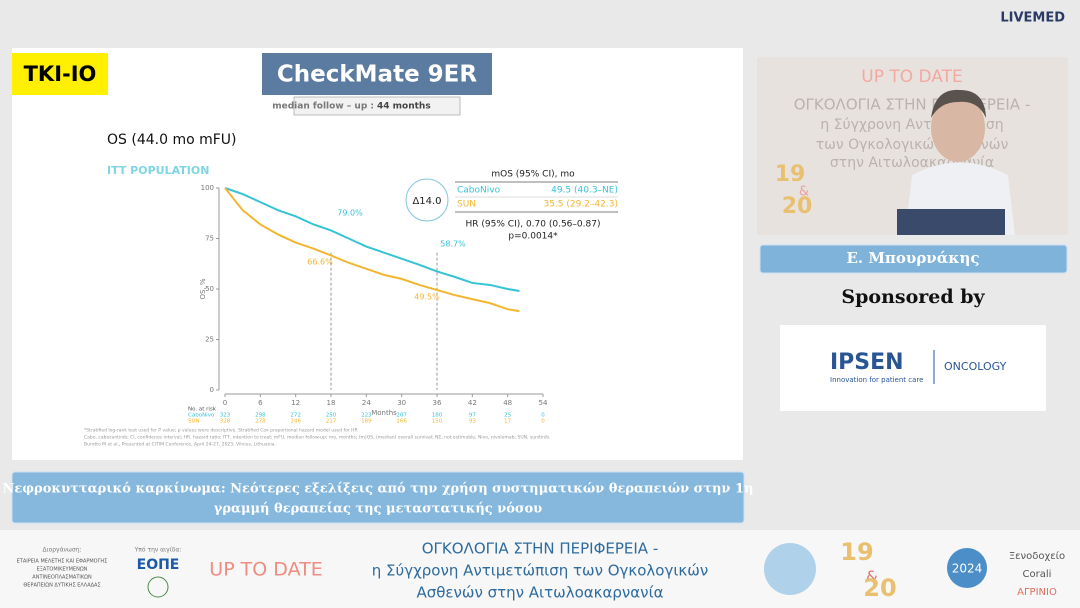 The width and height of the screenshot is (1080, 608). I want to click on name-bar, so click(913, 259).